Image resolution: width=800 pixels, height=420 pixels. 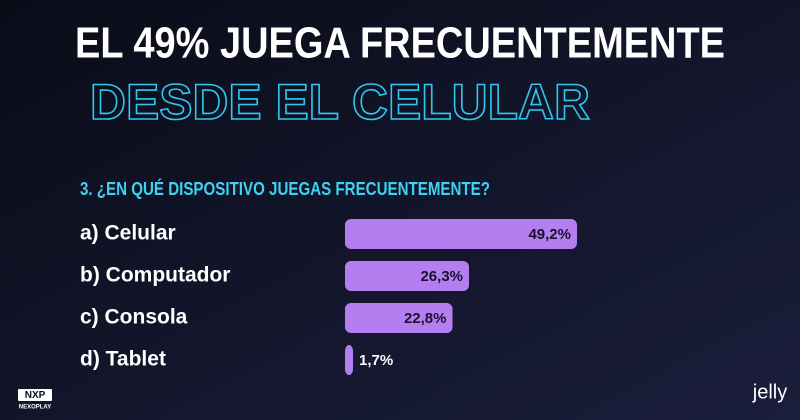 What do you see at coordinates (425, 318) in the screenshot?
I see `value-label: 22,8%` at bounding box center [425, 318].